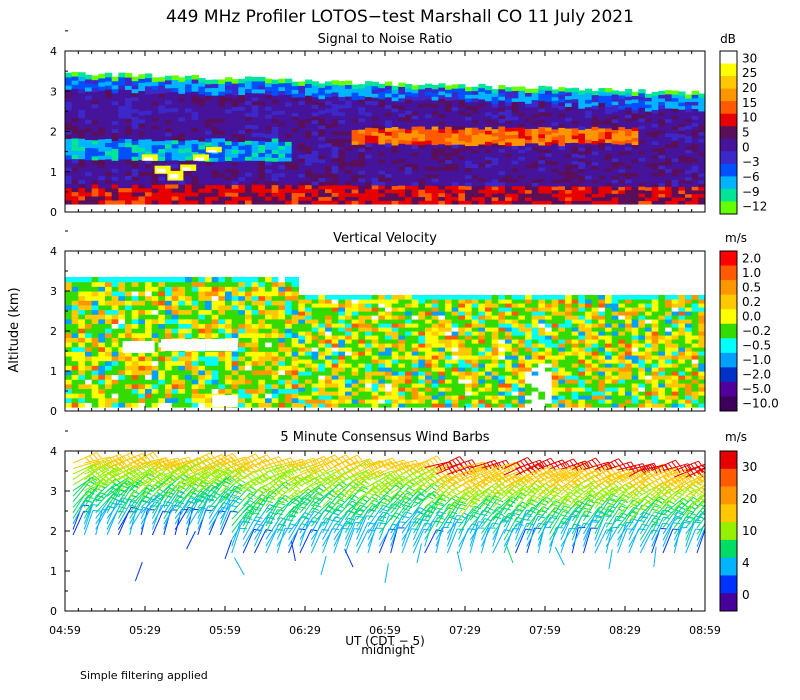 The width and height of the screenshot is (800, 700). Describe the element at coordinates (728, 170) in the screenshot. I see `snr-colorbar-swatch` at that location.